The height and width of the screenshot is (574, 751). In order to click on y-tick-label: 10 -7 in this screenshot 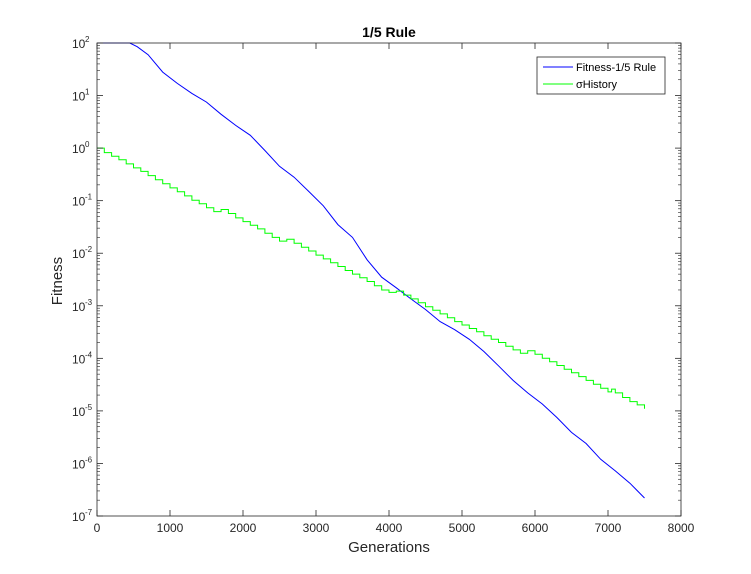, I will do `click(82, 516)`.